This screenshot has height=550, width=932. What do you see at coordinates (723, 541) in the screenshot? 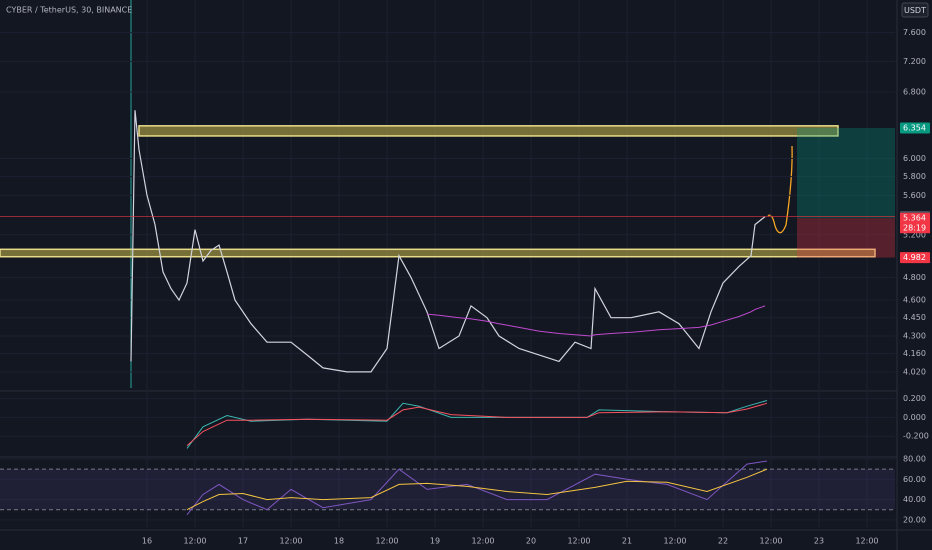
I see `x-tick-label: 22` at bounding box center [723, 541].